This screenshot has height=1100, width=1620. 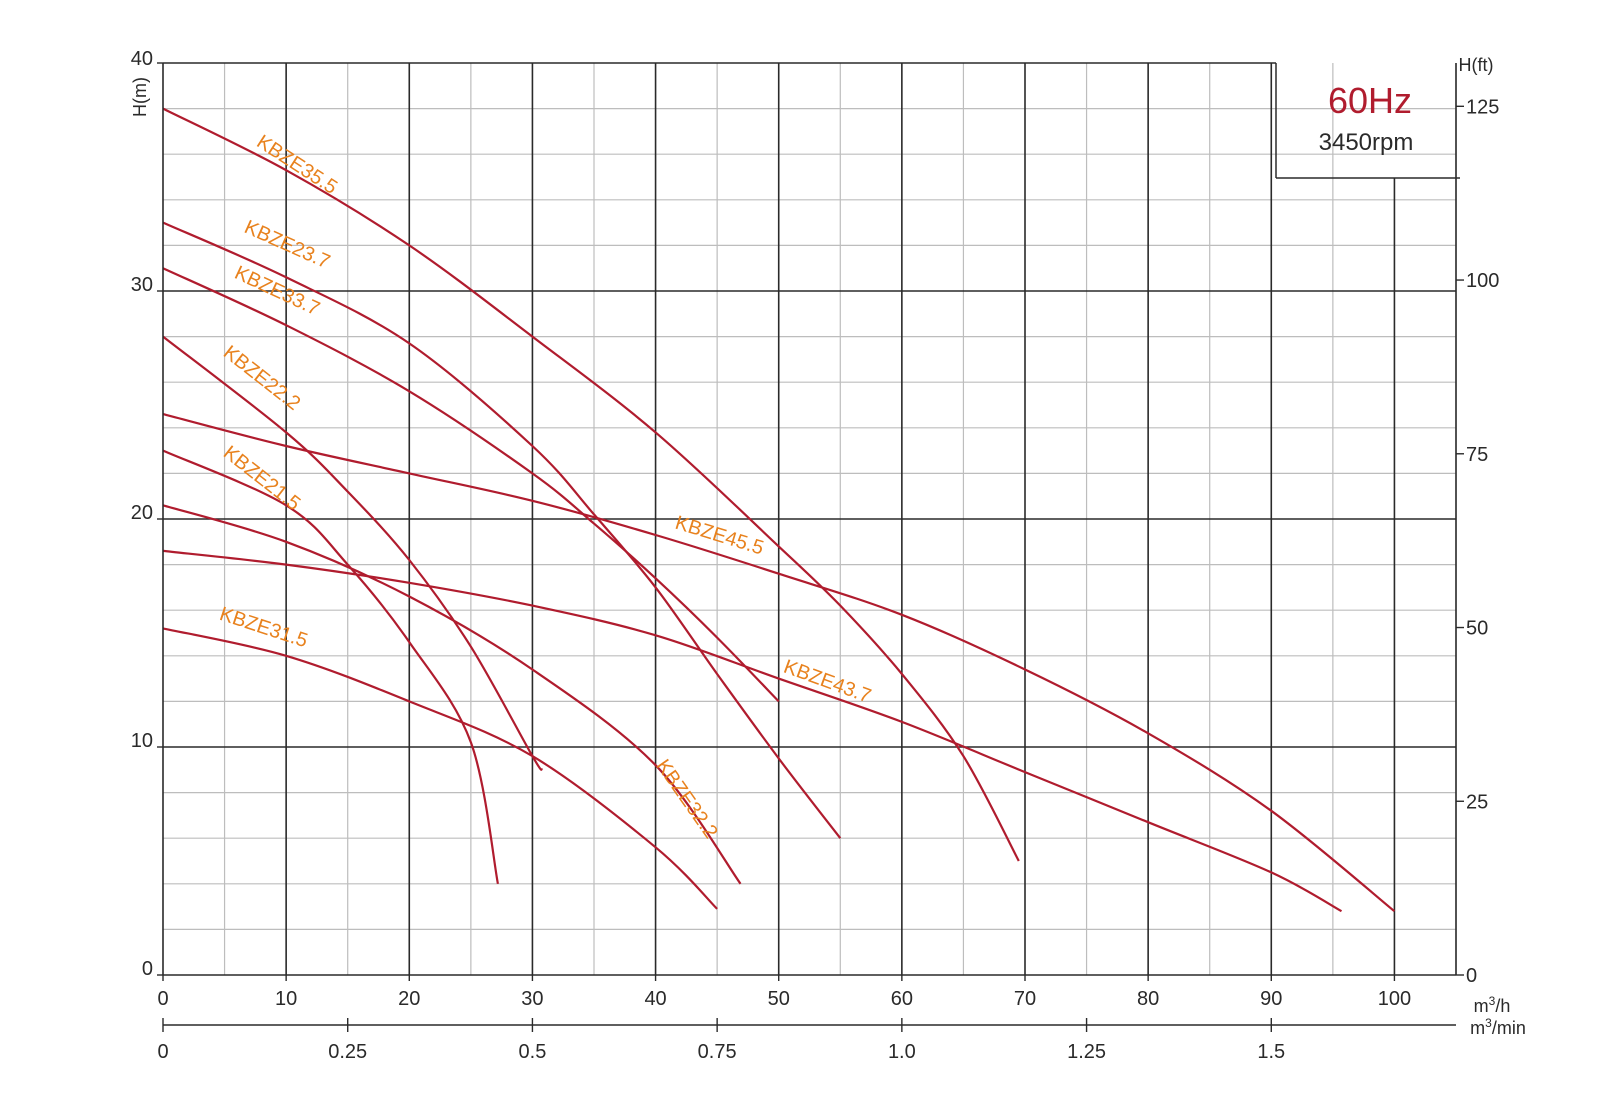 I want to click on rpm-label: 3450rpm, so click(x=1366, y=142).